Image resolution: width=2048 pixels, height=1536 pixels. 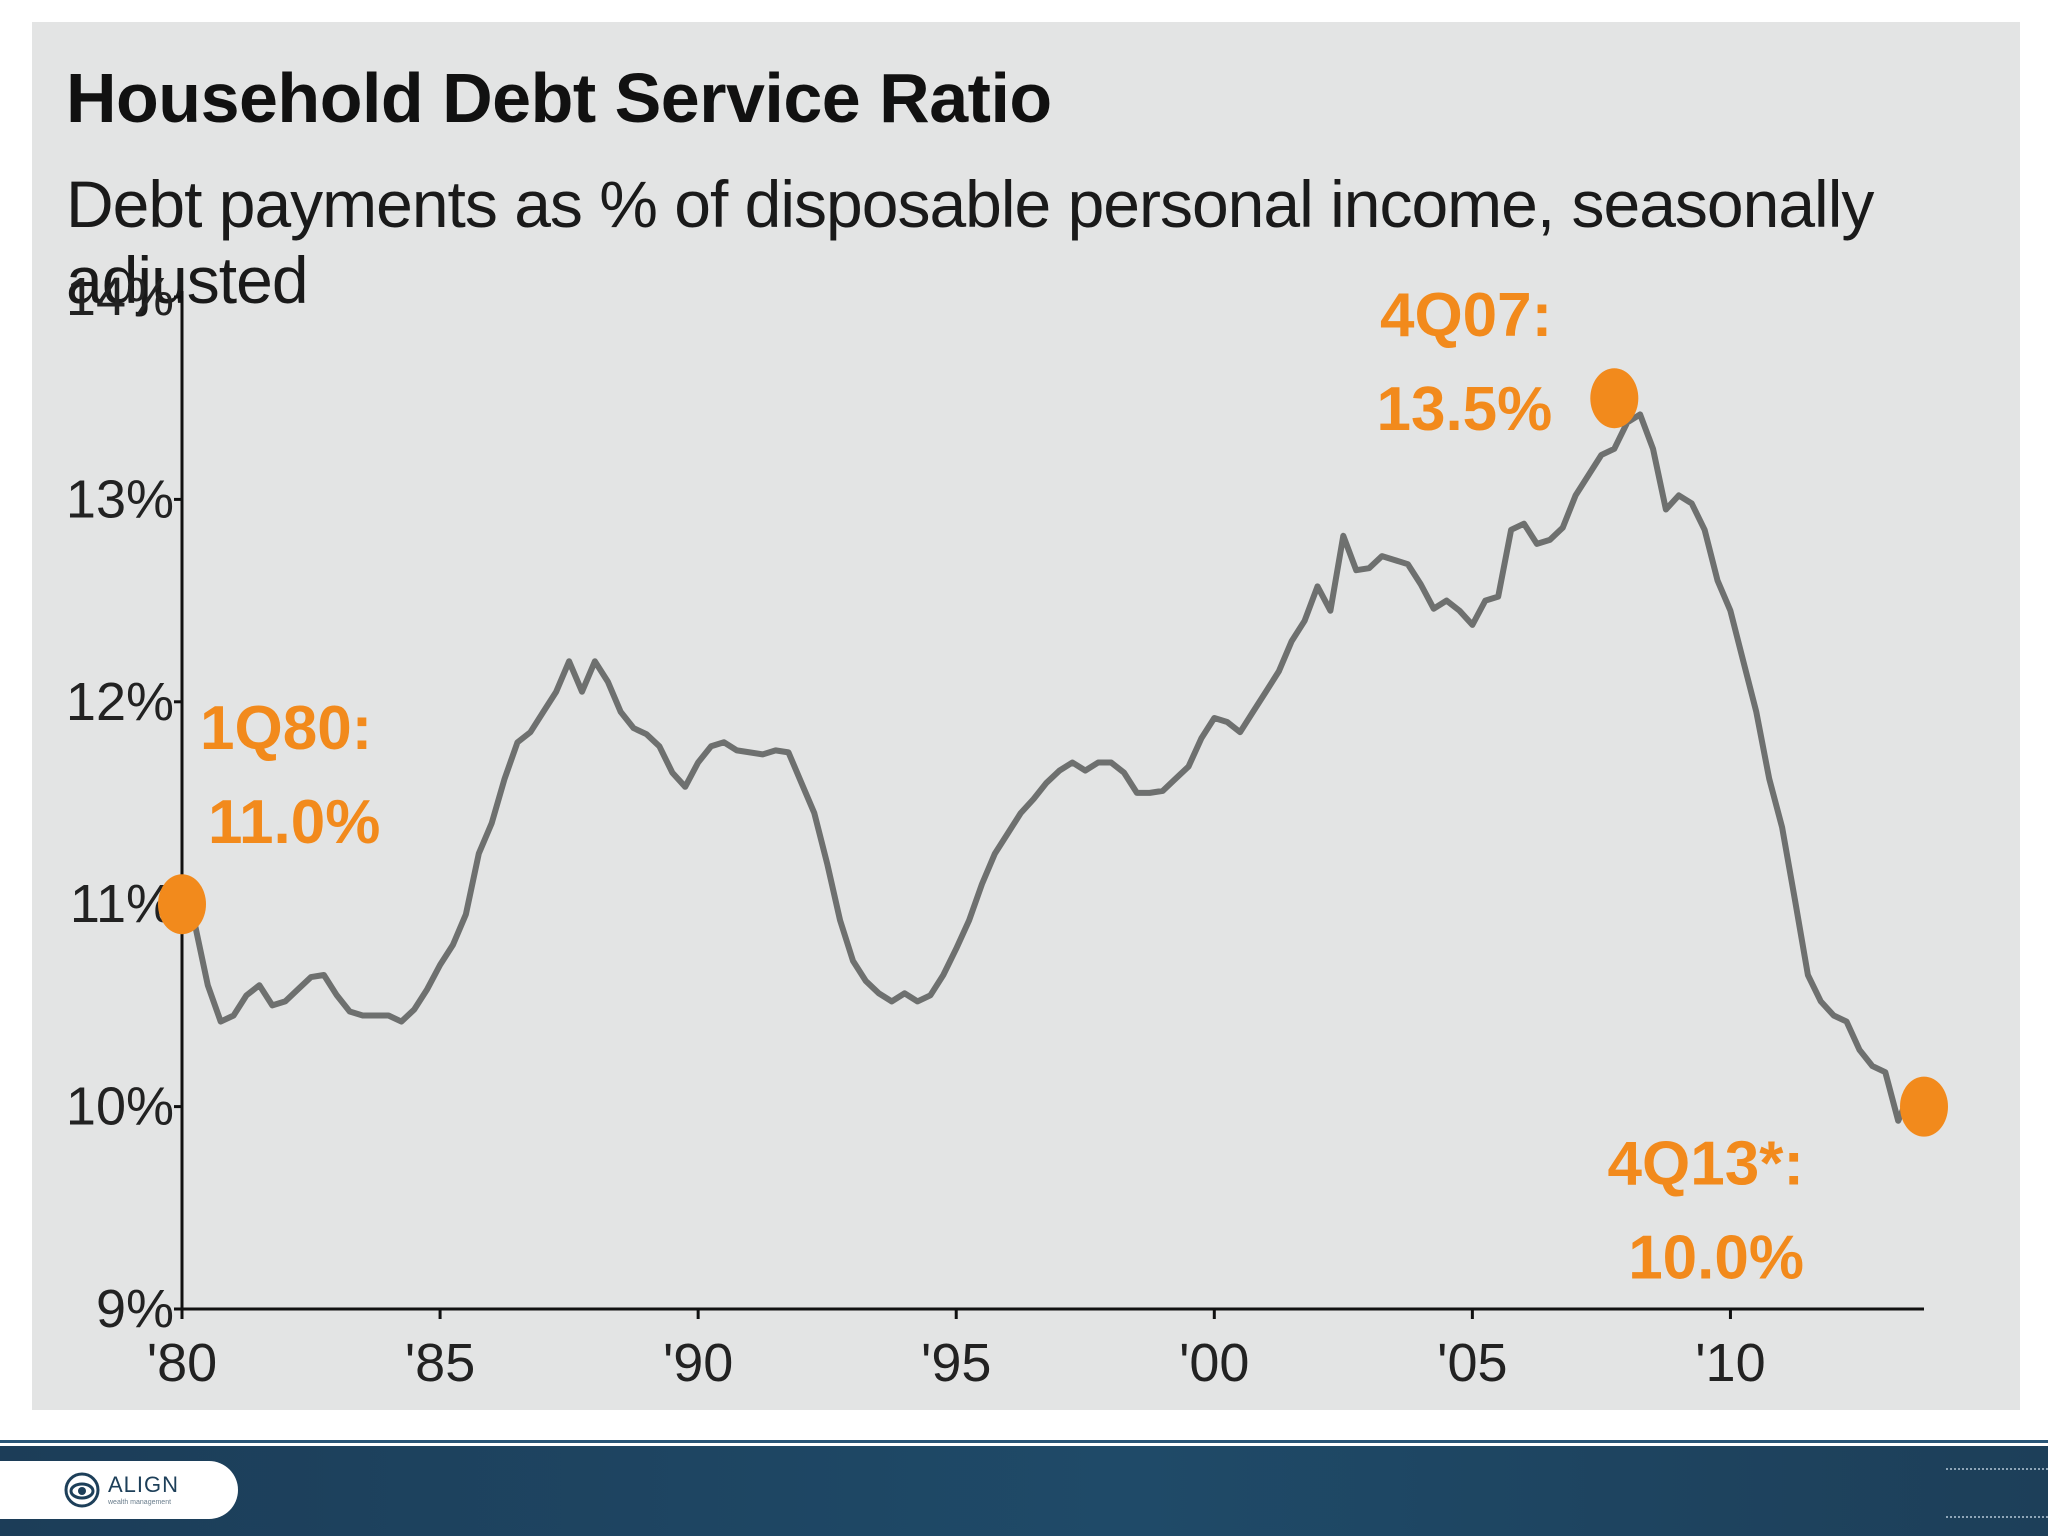 I want to click on logo-tagline: wealth management, so click(x=140, y=1502).